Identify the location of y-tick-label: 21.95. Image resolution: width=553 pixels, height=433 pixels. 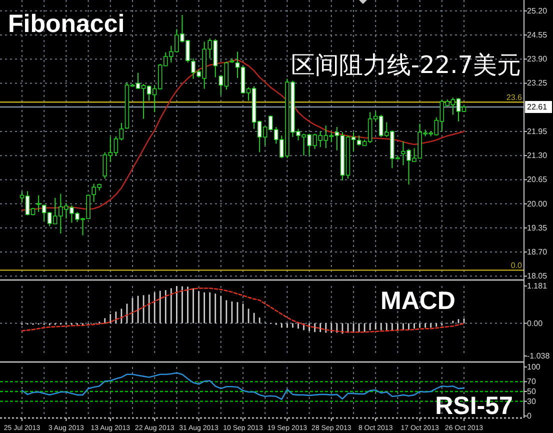
(537, 131).